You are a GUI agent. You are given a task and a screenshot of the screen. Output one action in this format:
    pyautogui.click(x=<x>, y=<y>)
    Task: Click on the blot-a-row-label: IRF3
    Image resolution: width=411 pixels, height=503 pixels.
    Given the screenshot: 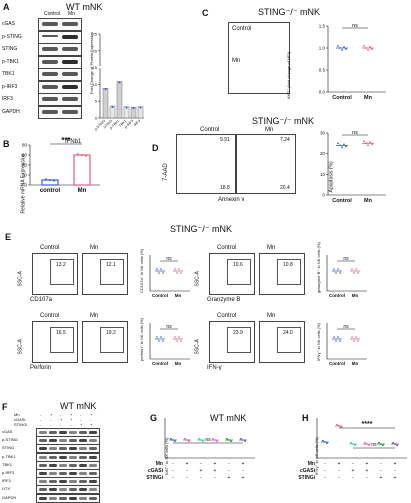 What is the action you would take?
    pyautogui.click(x=7, y=99)
    